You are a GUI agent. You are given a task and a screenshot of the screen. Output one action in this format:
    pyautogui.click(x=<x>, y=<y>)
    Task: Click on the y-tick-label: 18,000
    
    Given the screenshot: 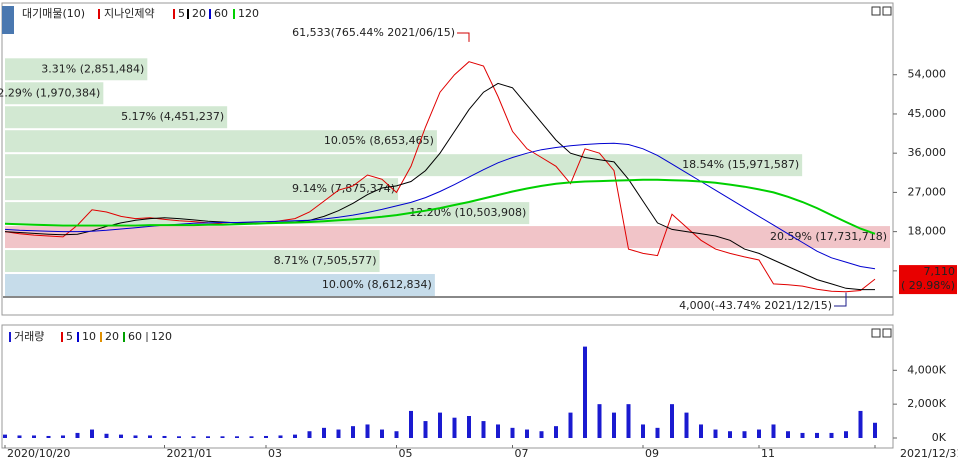 What is the action you would take?
    pyautogui.click(x=927, y=231)
    